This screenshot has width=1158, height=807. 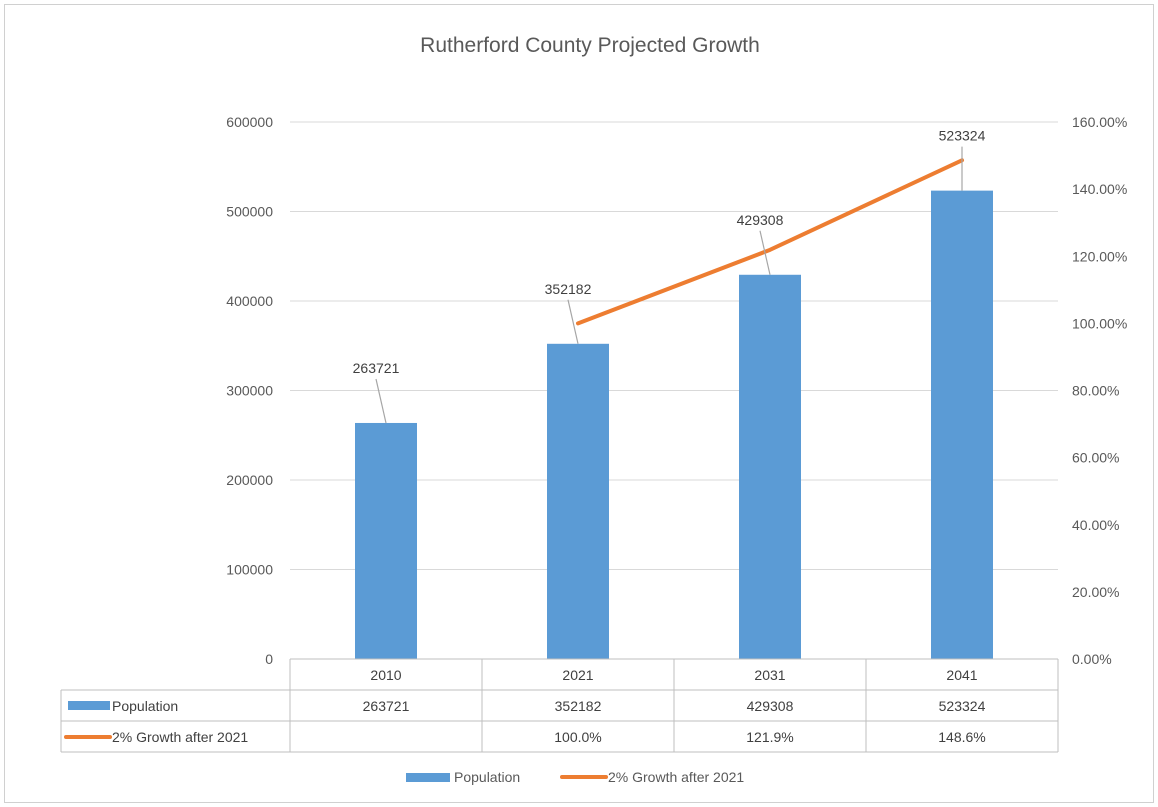 What do you see at coordinates (1099, 189) in the screenshot?
I see `right-tick-label: 140.00%` at bounding box center [1099, 189].